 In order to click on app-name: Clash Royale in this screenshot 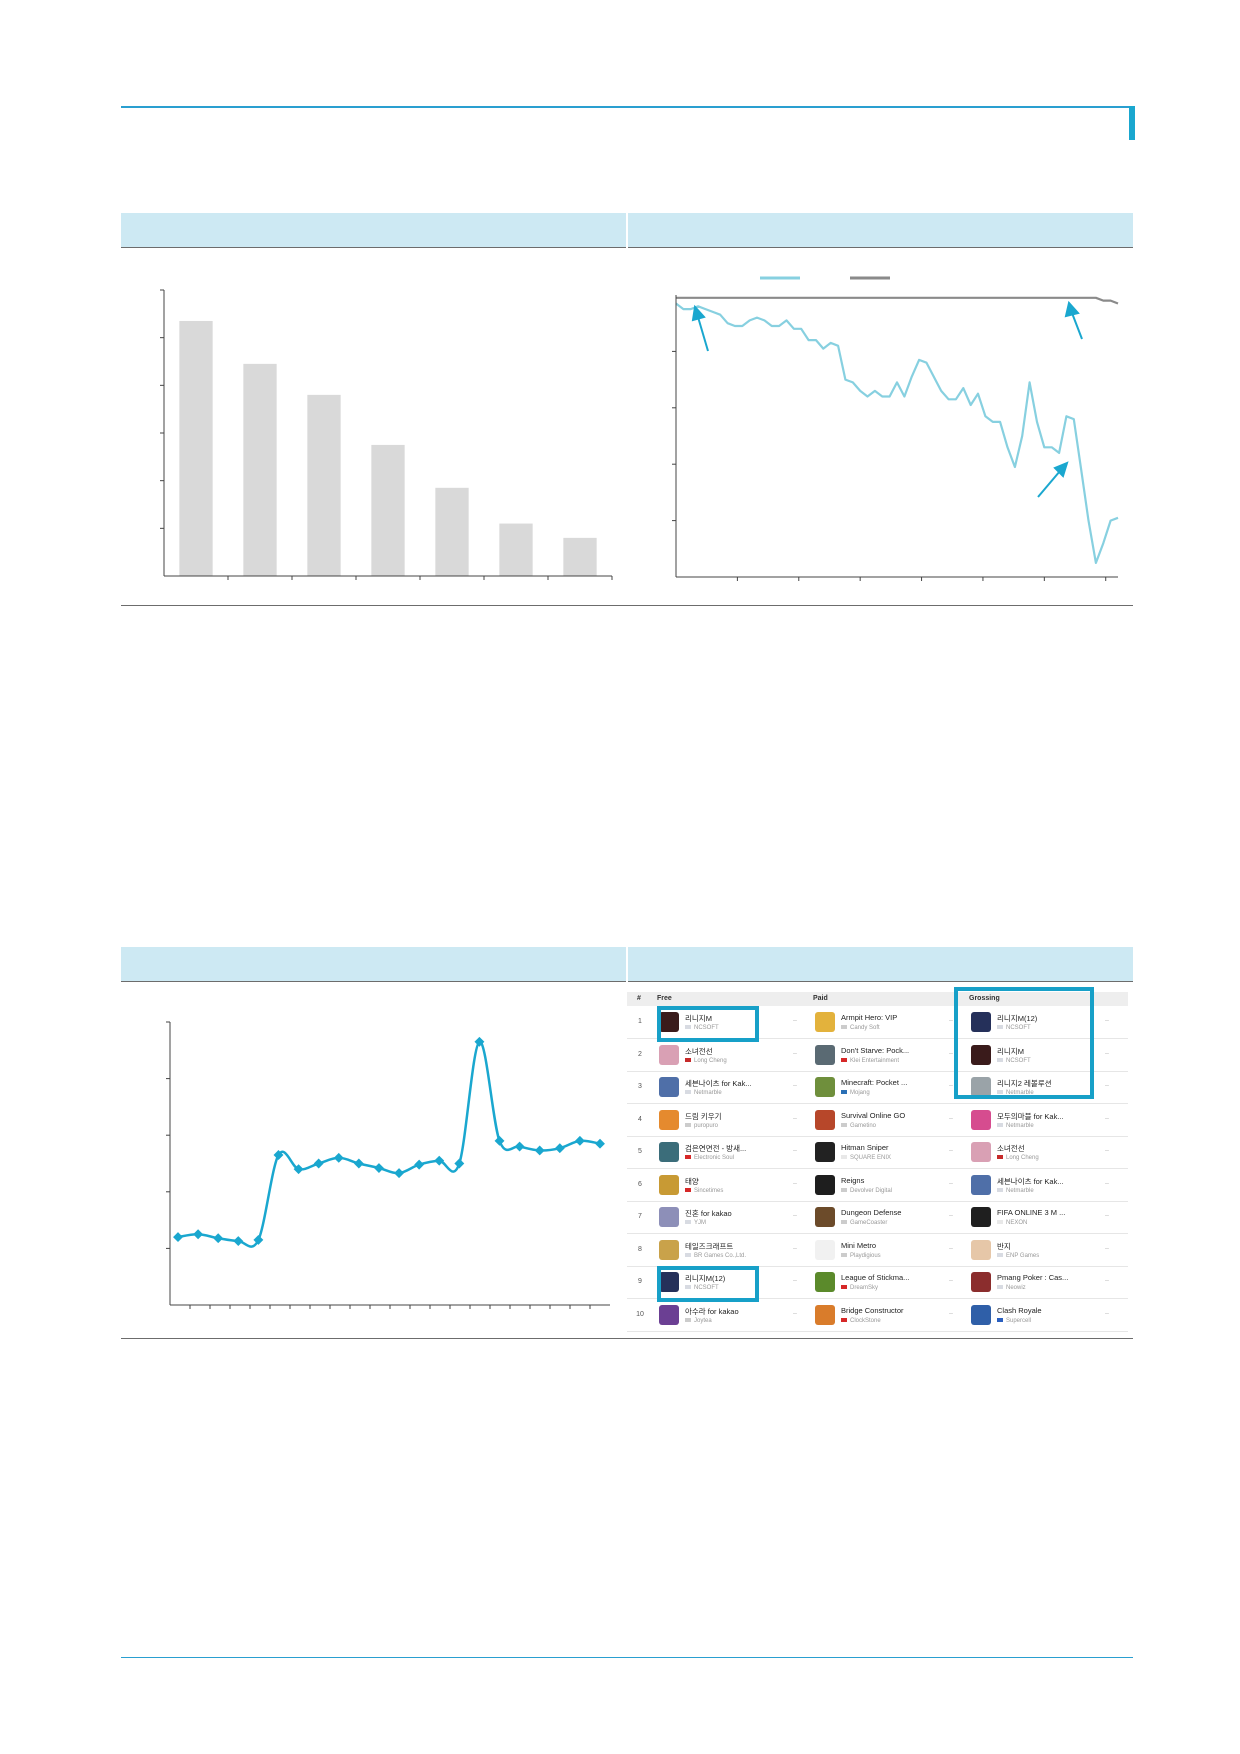, I will do `click(1019, 1310)`.